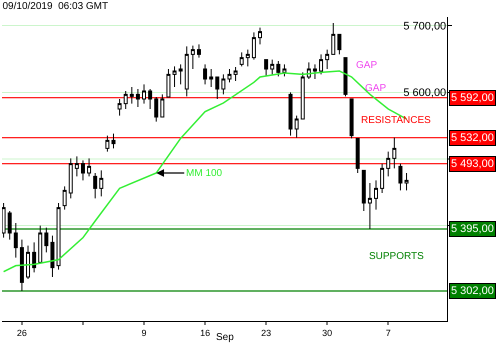 The height and width of the screenshot is (350, 500). Describe the element at coordinates (55, 6) in the screenshot. I see `chart-title: 09/10/2019 06:03 GMT` at that location.